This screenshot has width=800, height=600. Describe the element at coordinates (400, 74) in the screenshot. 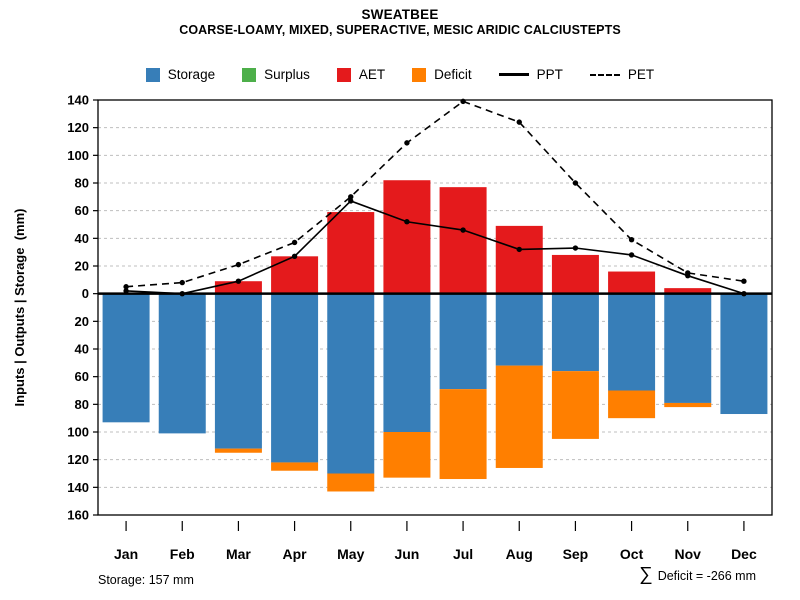

I see `chart-legend: Storage Surplus AET Deficit PPT PET` at that location.